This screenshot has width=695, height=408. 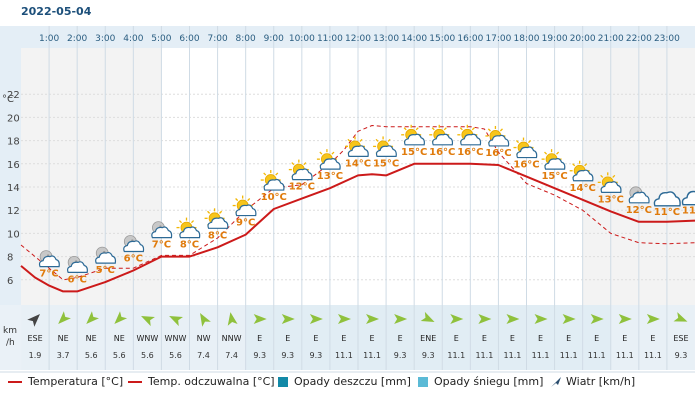 I want to click on legend-item-wind: Wiatr [km/h], so click(x=592, y=381).